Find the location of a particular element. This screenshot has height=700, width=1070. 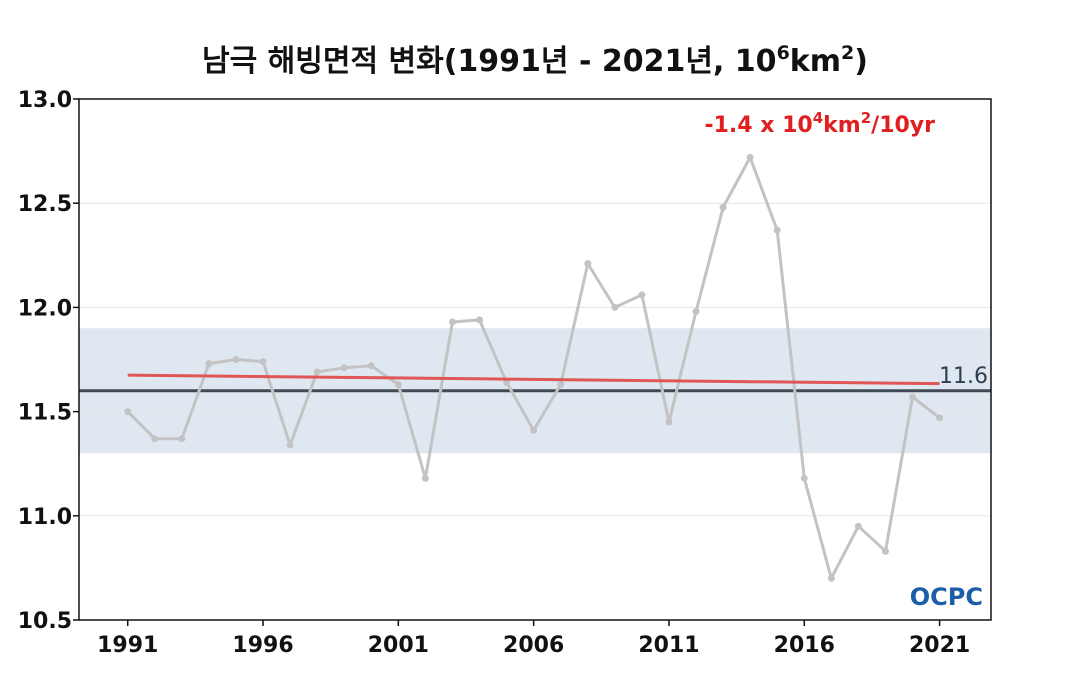

mean-value-label: 11.6 is located at coordinates (963, 376).